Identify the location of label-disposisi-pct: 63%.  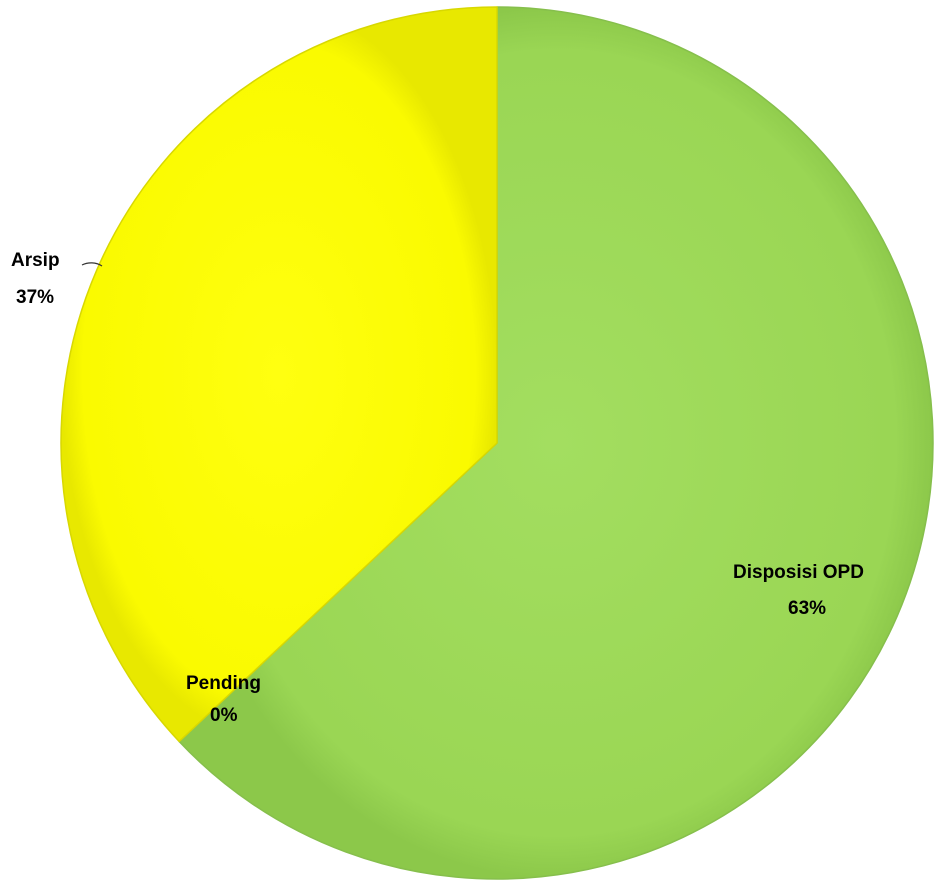
(807, 608).